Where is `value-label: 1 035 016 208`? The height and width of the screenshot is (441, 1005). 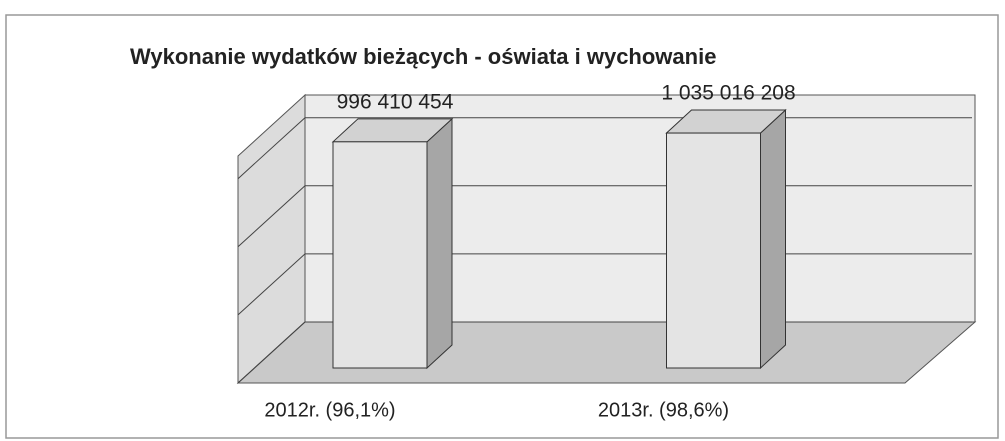
value-label: 1 035 016 208 is located at coordinates (728, 93).